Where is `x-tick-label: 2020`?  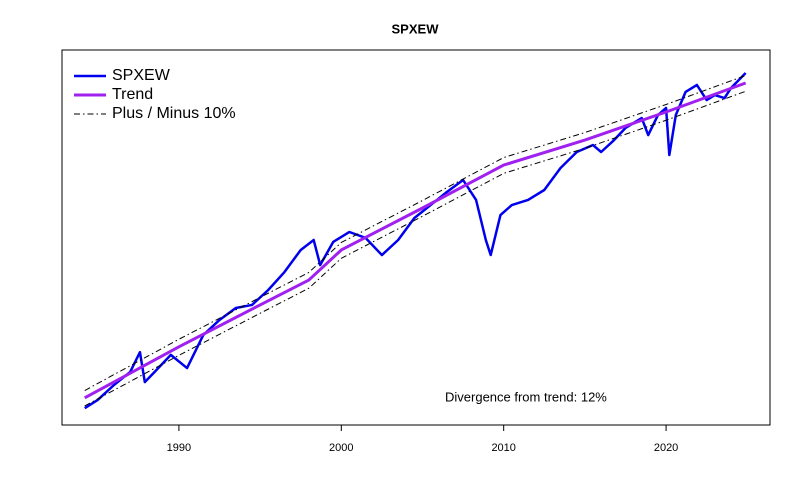 x-tick-label: 2020 is located at coordinates (666, 448).